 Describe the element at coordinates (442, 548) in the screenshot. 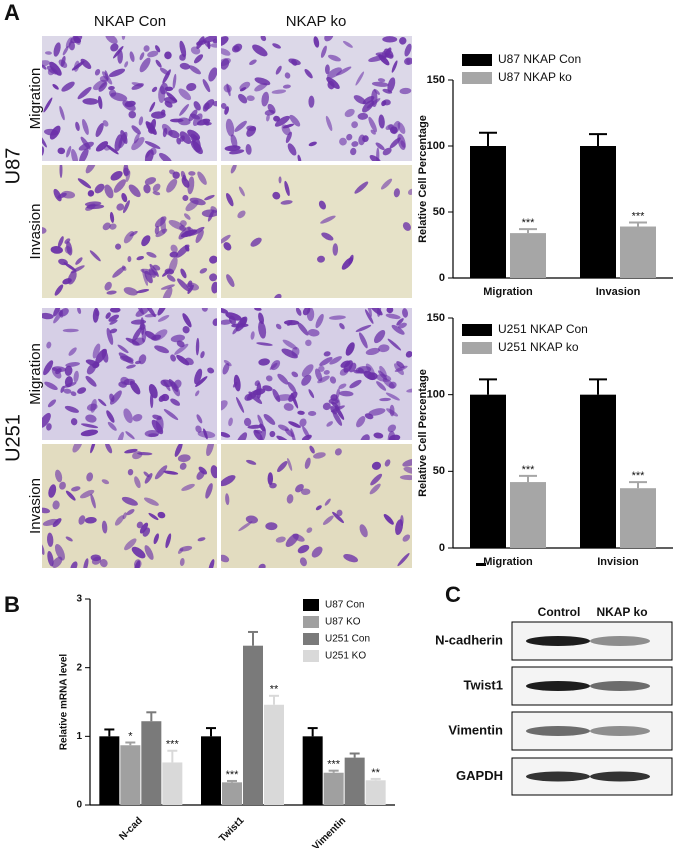

I see `y-tick-label: 0` at that location.